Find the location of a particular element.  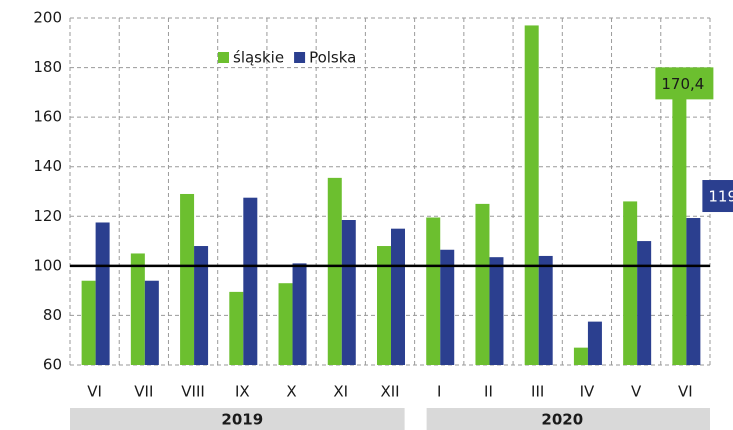

y-tick-label: 160 is located at coordinates (47, 117).